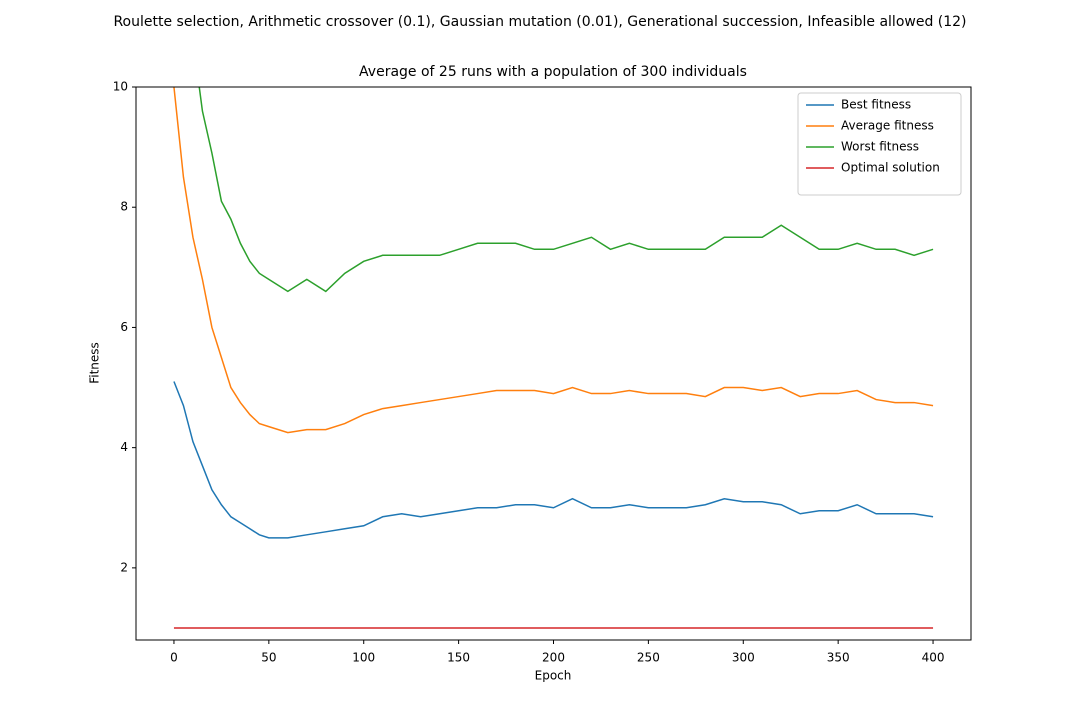 This screenshot has width=1080, height=724. What do you see at coordinates (124, 207) in the screenshot?
I see `y-tick-label: 8` at bounding box center [124, 207].